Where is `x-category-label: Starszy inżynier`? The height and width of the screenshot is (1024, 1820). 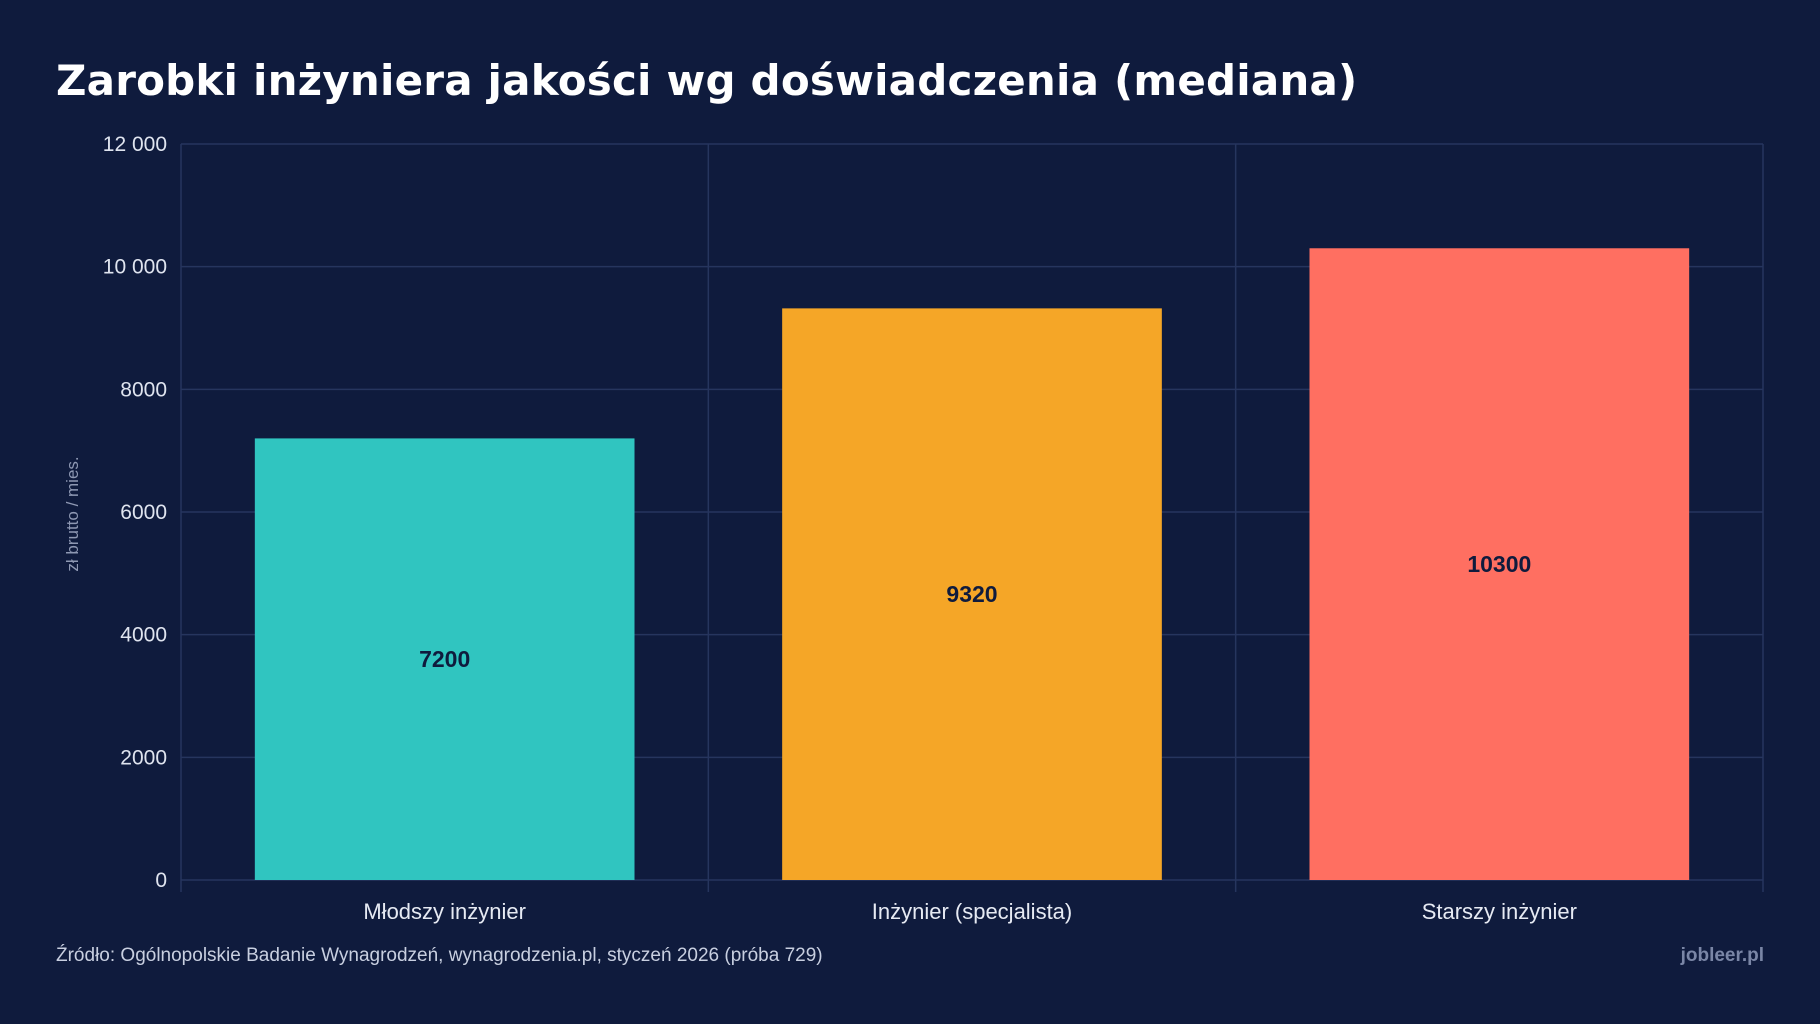 x-category-label: Starszy inżynier is located at coordinates (1499, 911).